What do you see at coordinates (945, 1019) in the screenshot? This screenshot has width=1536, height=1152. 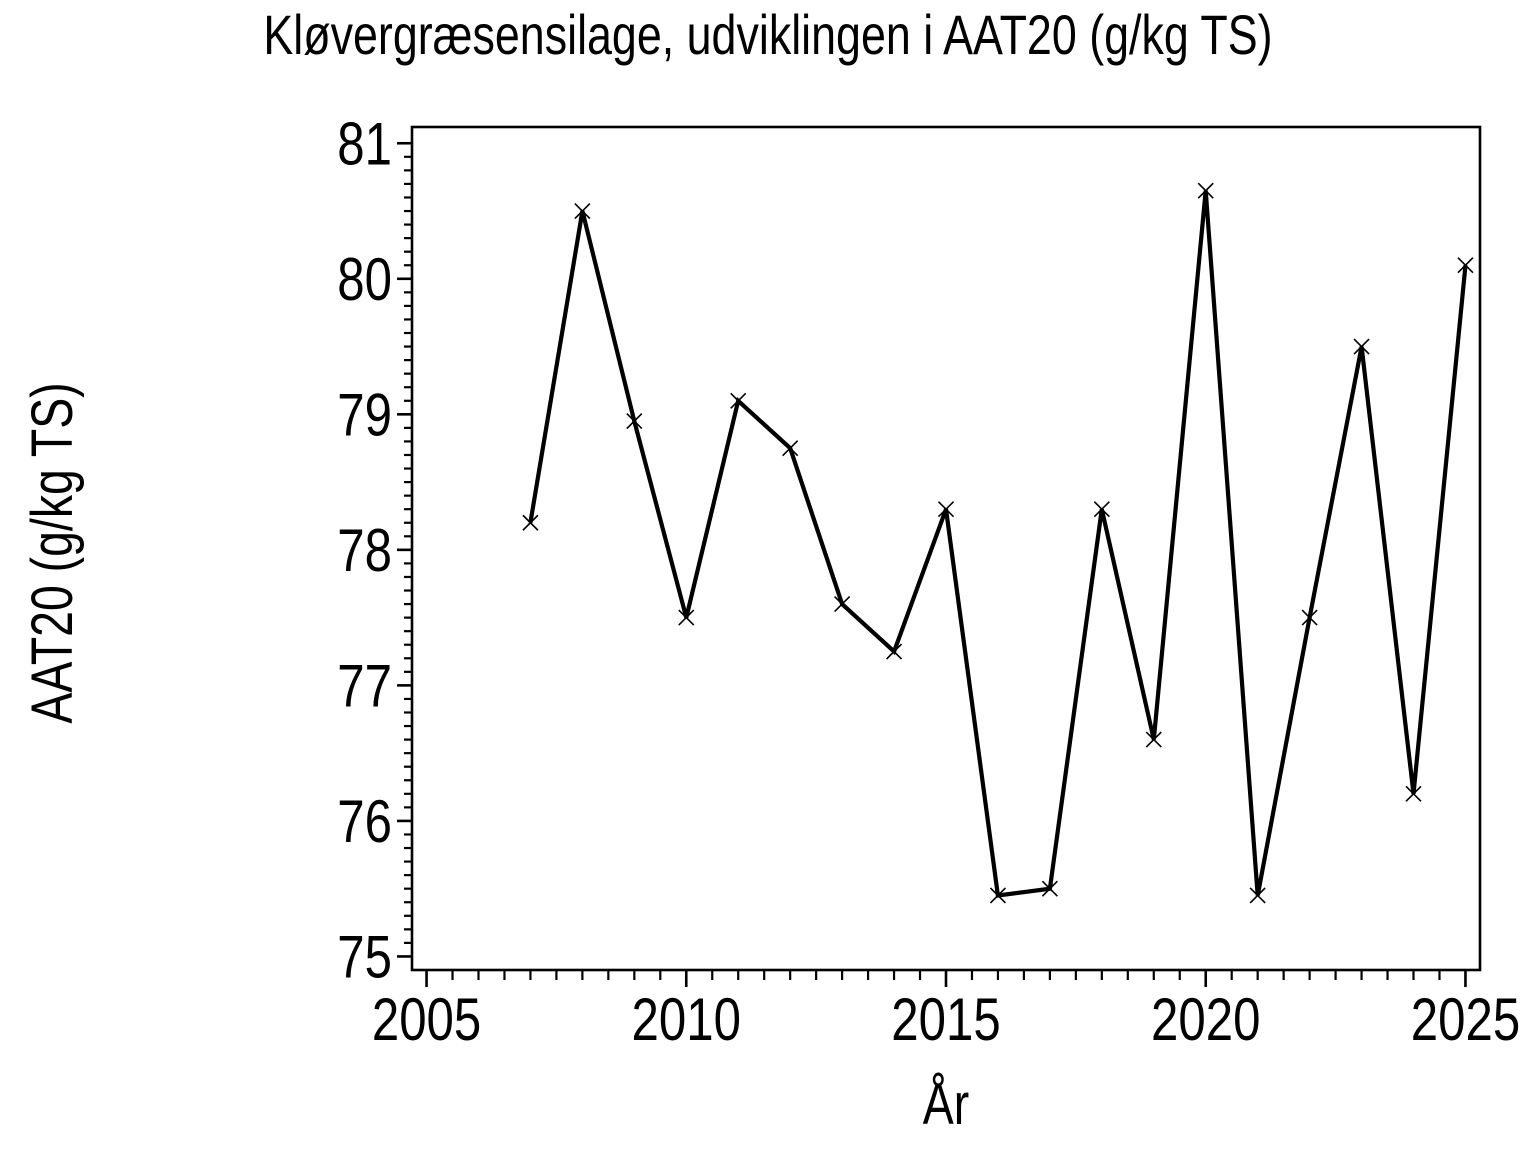 I see `x-tick-label: 2015` at bounding box center [945, 1019].